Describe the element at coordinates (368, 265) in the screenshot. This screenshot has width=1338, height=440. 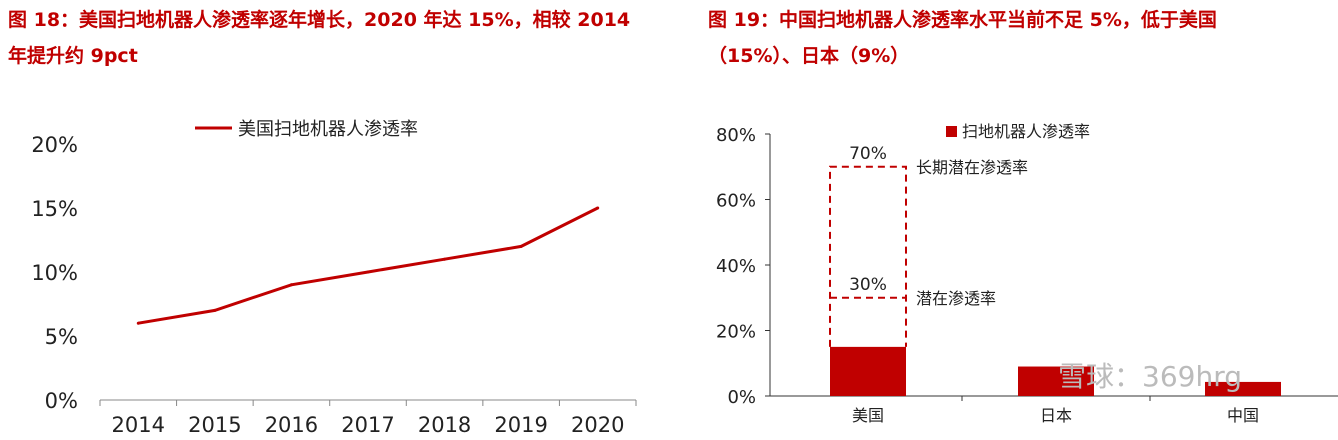
I see `series-line` at that location.